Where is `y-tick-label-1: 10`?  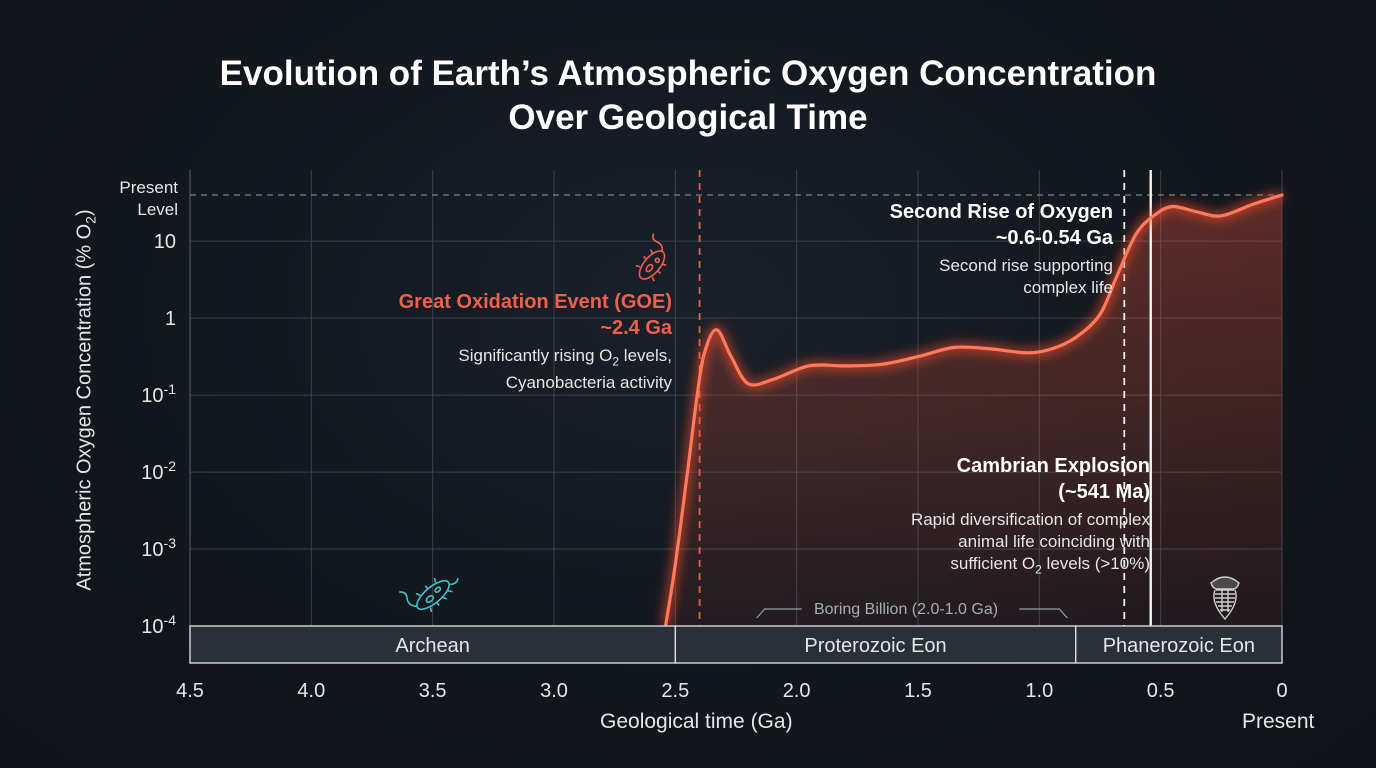 y-tick-label-1: 10 is located at coordinates (165, 242).